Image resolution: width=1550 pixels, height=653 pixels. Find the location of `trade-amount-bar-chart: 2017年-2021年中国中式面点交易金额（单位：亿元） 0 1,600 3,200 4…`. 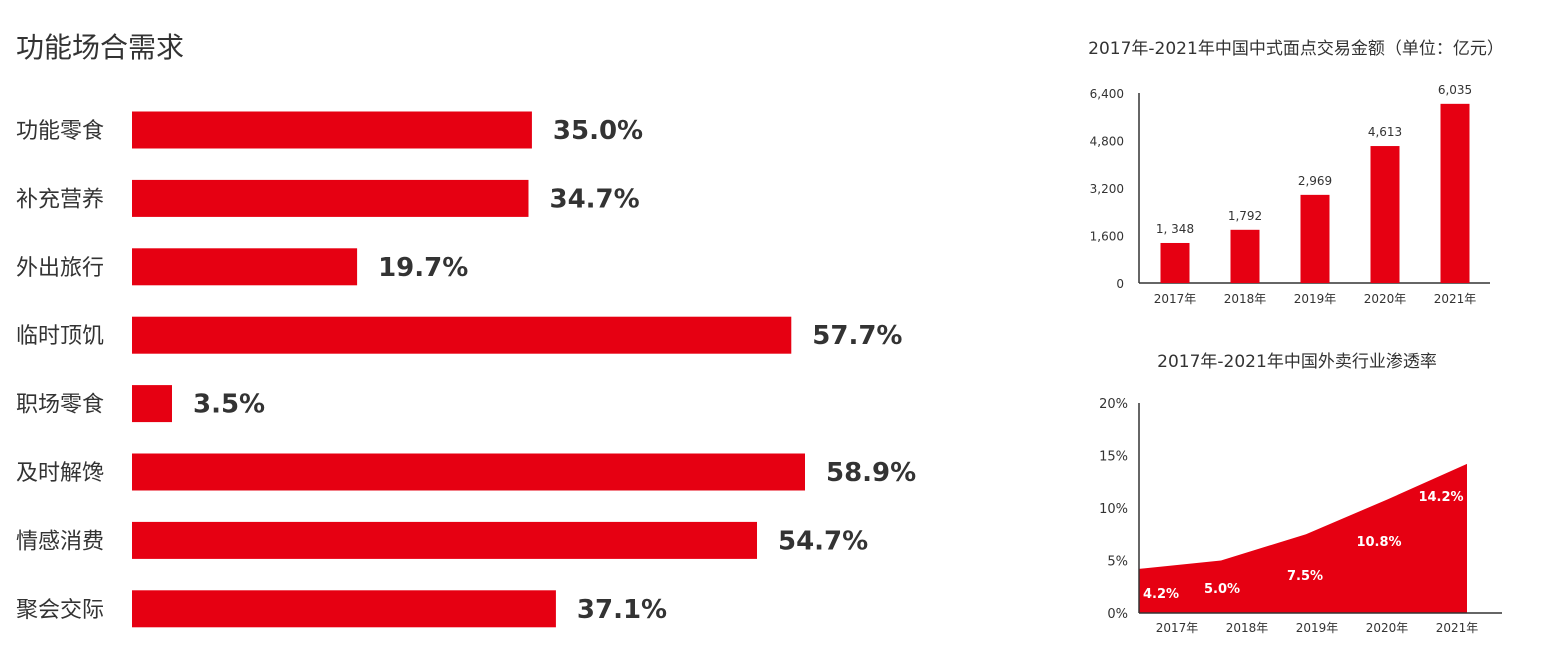

trade-amount-bar-chart: 2017年-2021年中国中式面点交易金额（单位：亿元） 0 1,600 3,200 4… is located at coordinates (1296, 172).